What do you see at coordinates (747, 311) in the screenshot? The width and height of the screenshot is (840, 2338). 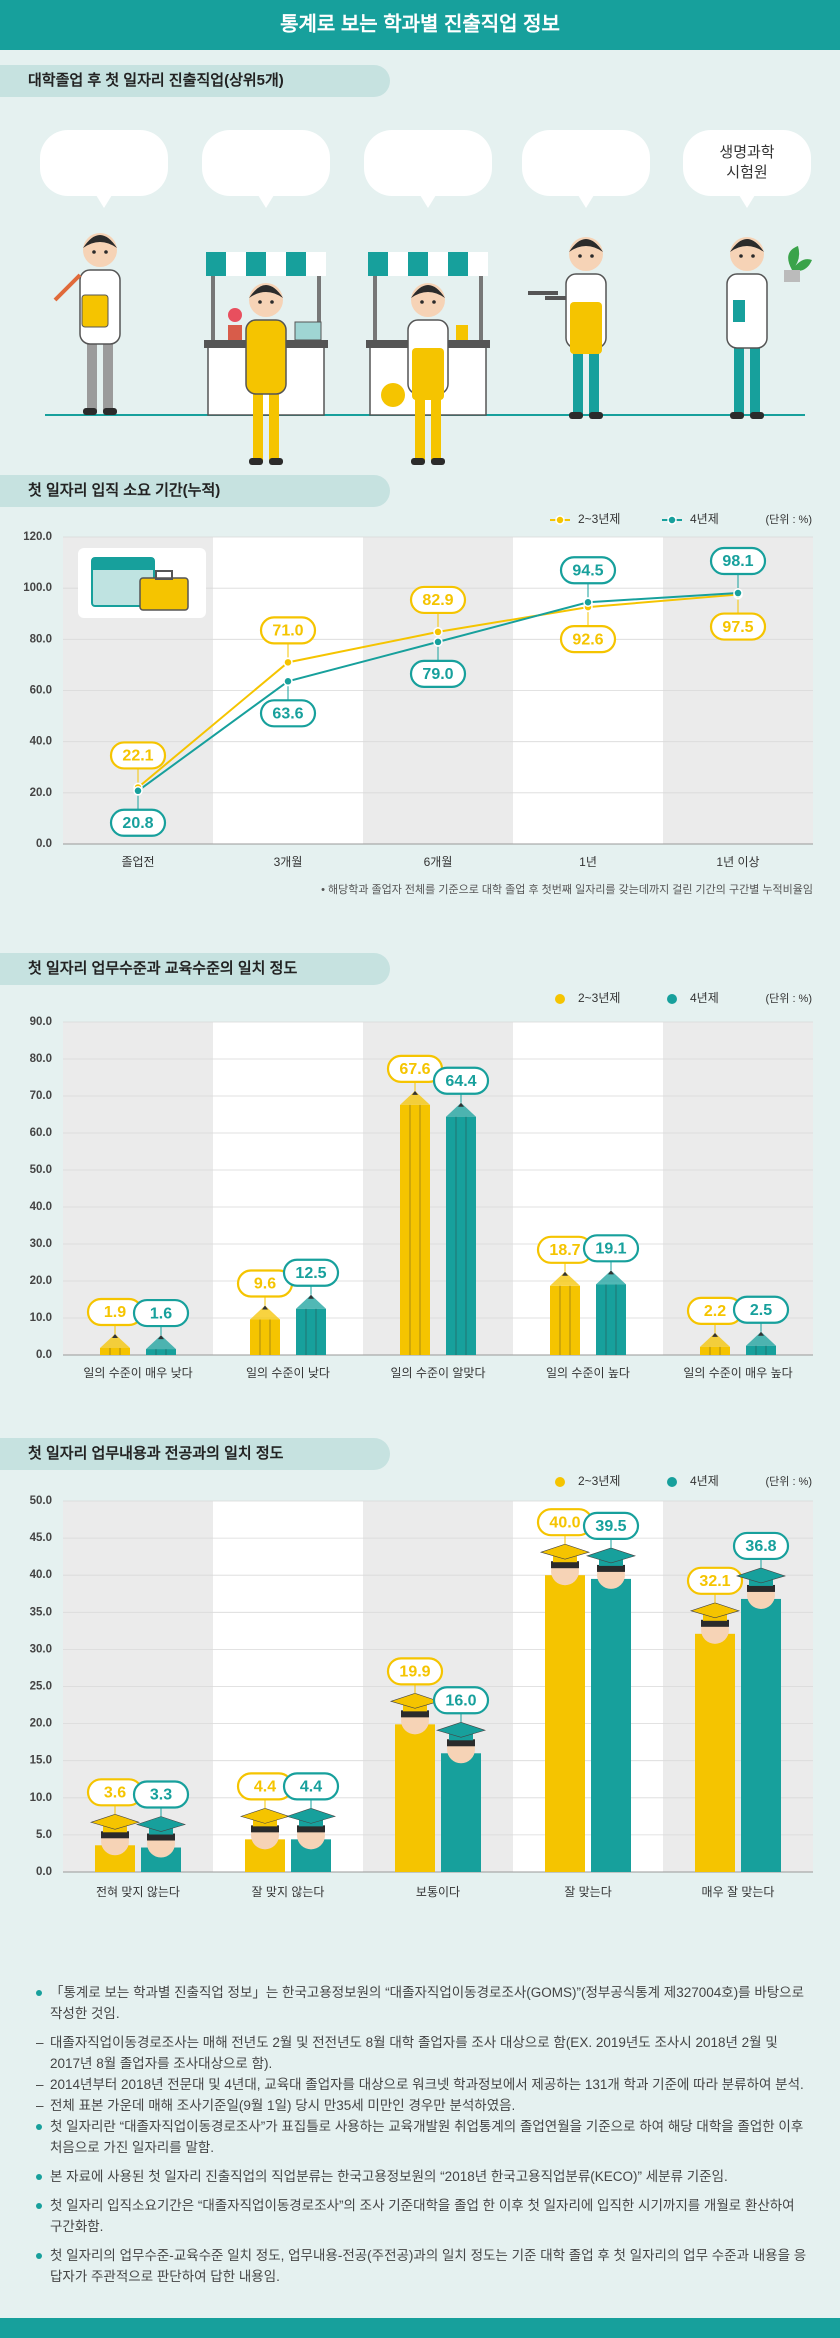 I see `figure-body` at bounding box center [747, 311].